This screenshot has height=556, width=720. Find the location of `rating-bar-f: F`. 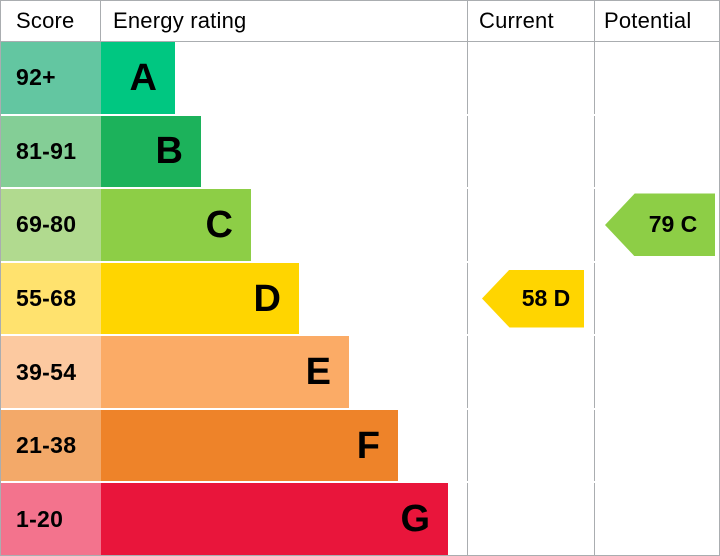

rating-bar-f: F is located at coordinates (249, 445).